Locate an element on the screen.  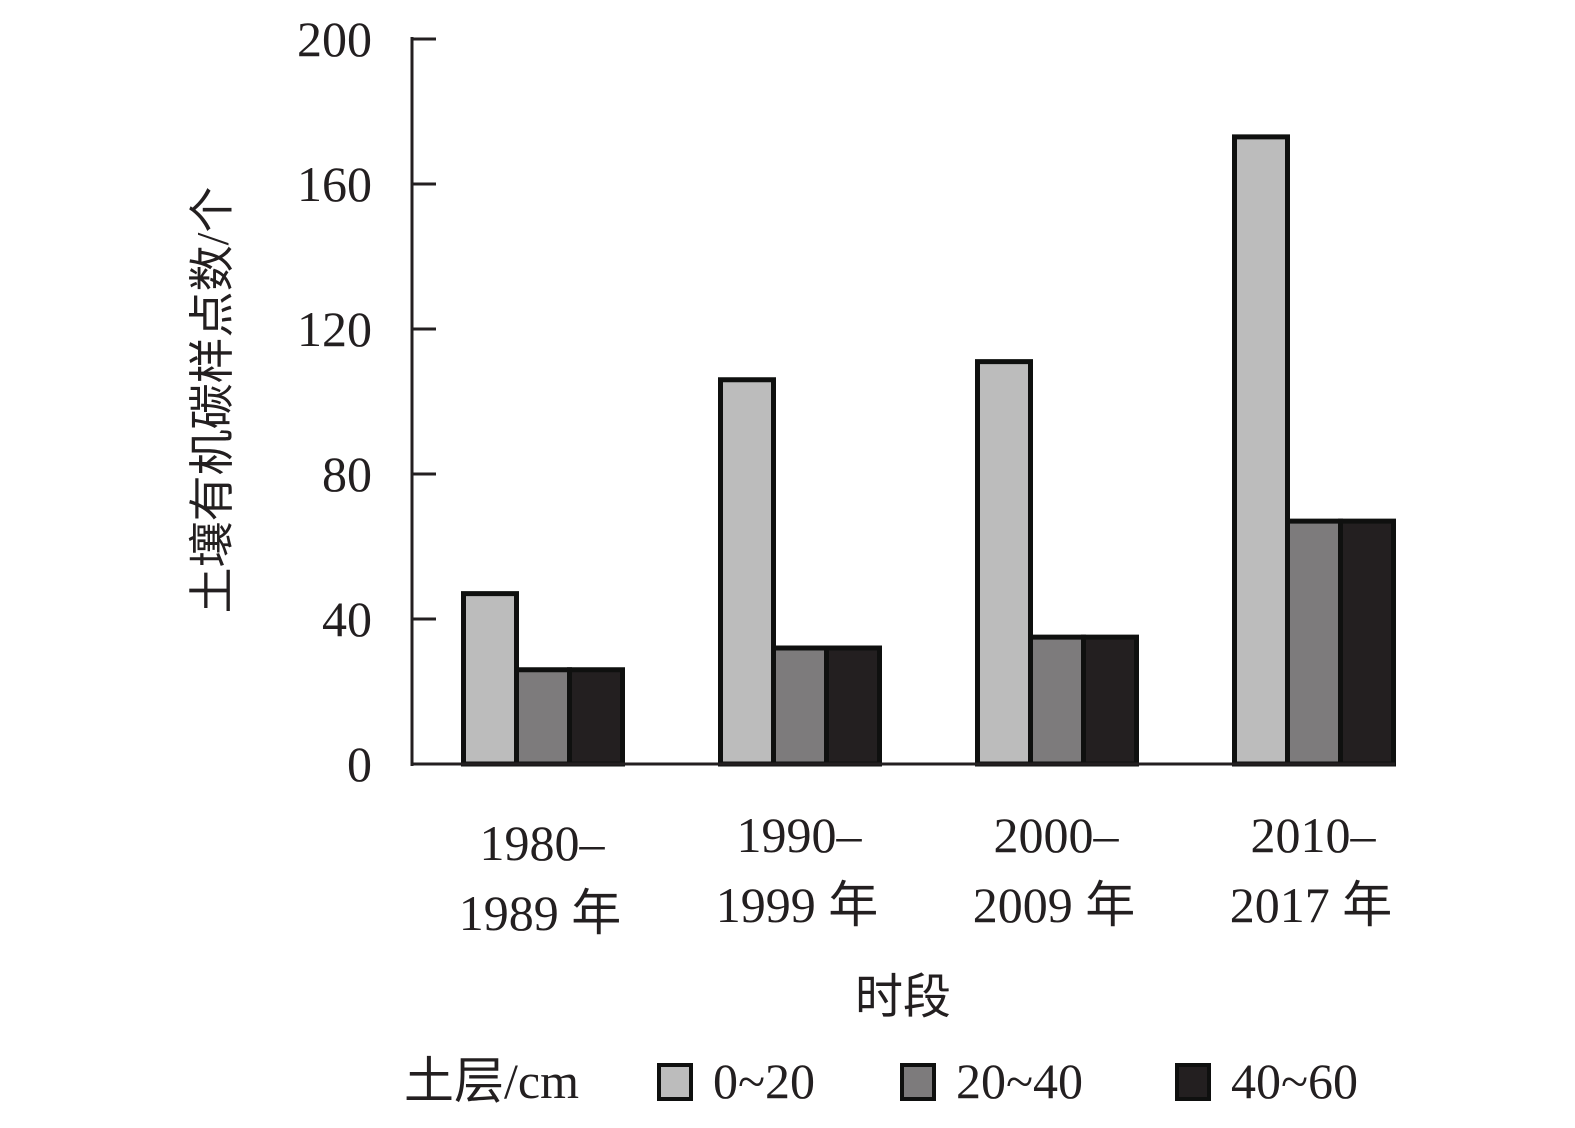
x-tick-label-line1: 2010– is located at coordinates (1314, 835).